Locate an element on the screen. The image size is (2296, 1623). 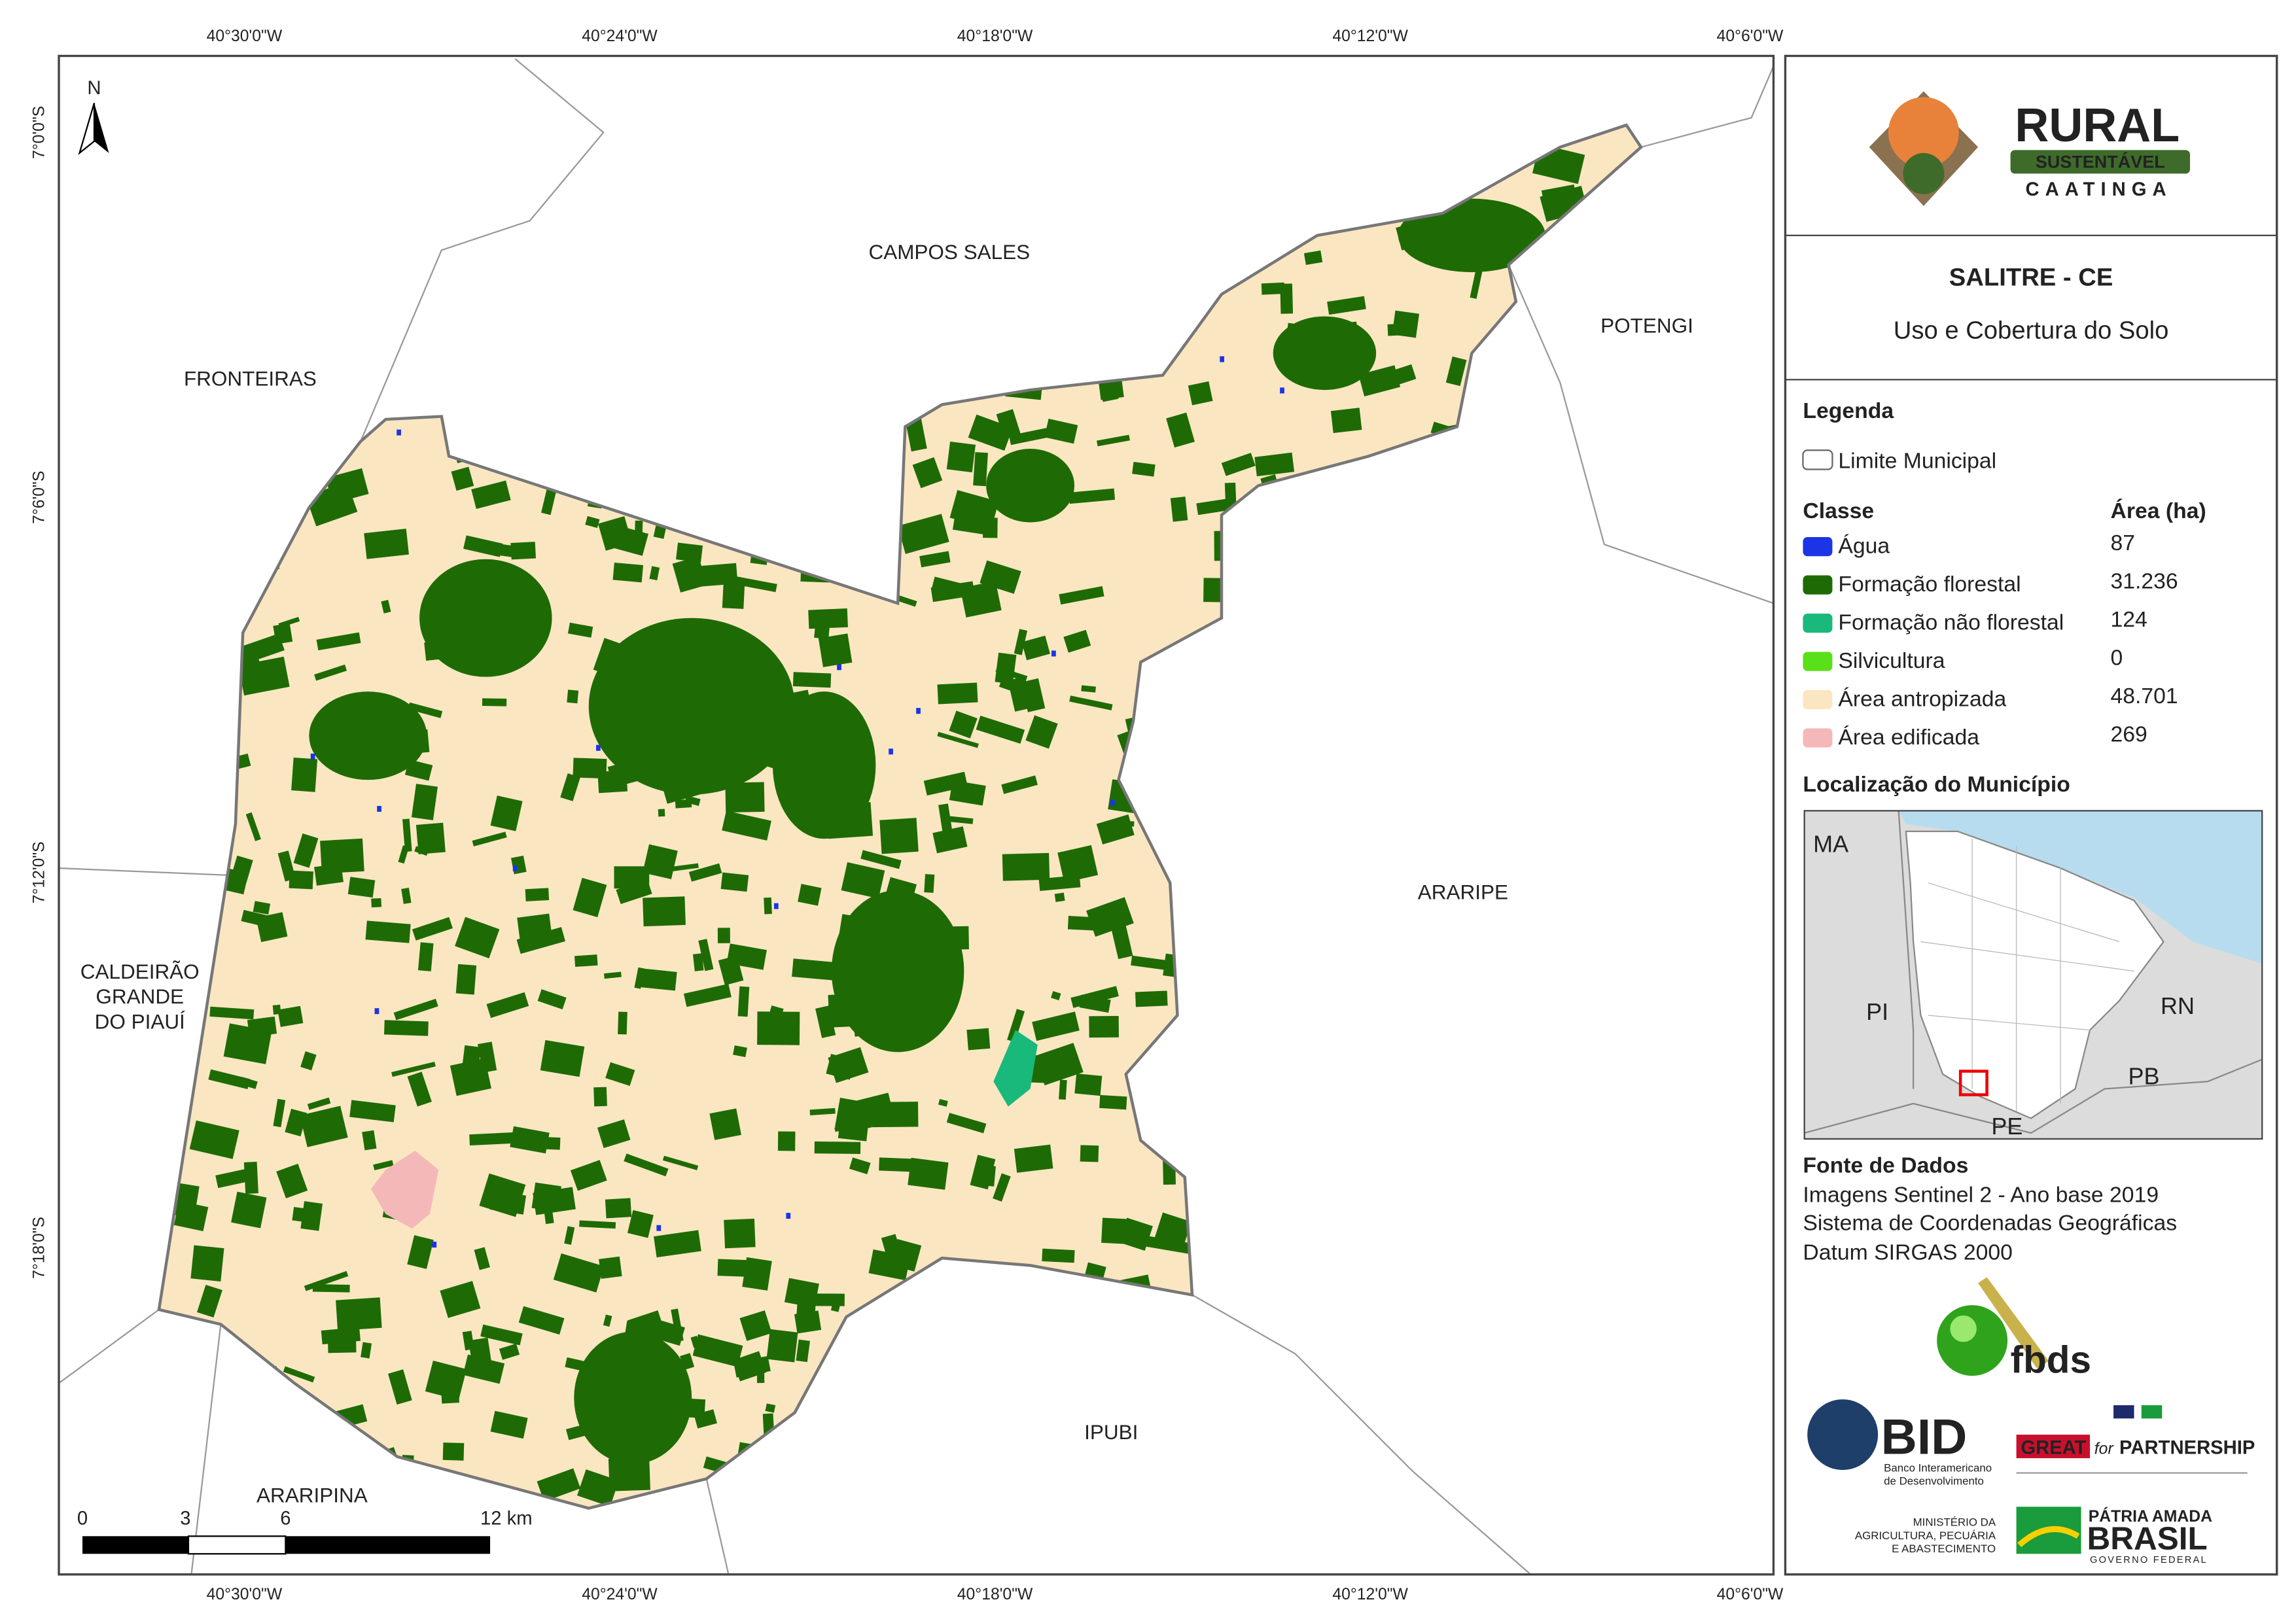
coord-label: 40°30'0"W is located at coordinates (245, 36).